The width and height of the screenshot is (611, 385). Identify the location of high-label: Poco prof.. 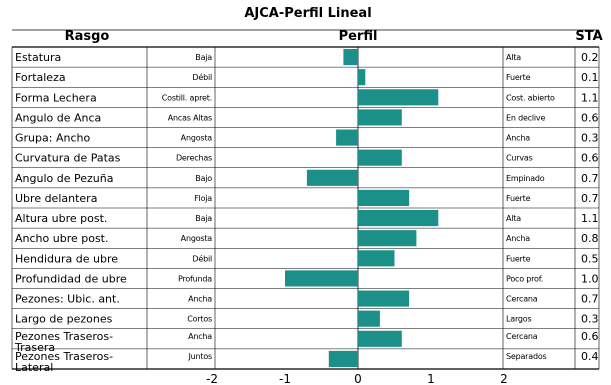
(524, 278).